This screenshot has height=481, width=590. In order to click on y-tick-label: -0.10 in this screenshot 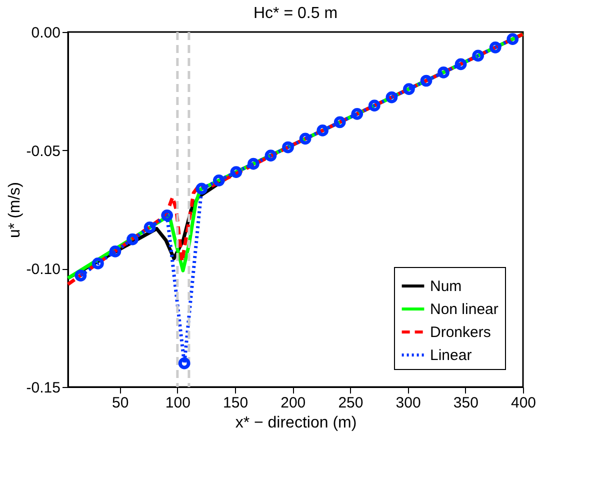, I will do `click(43, 269)`.